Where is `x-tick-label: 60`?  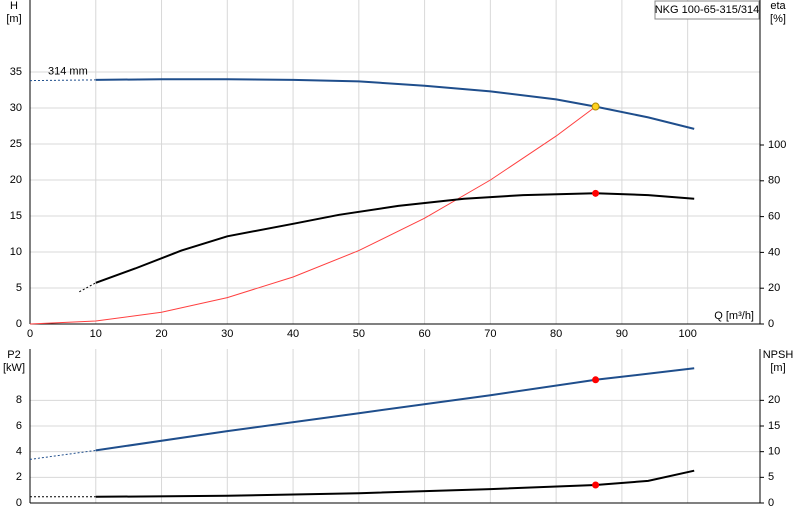
x-tick-label: 60 is located at coordinates (424, 334).